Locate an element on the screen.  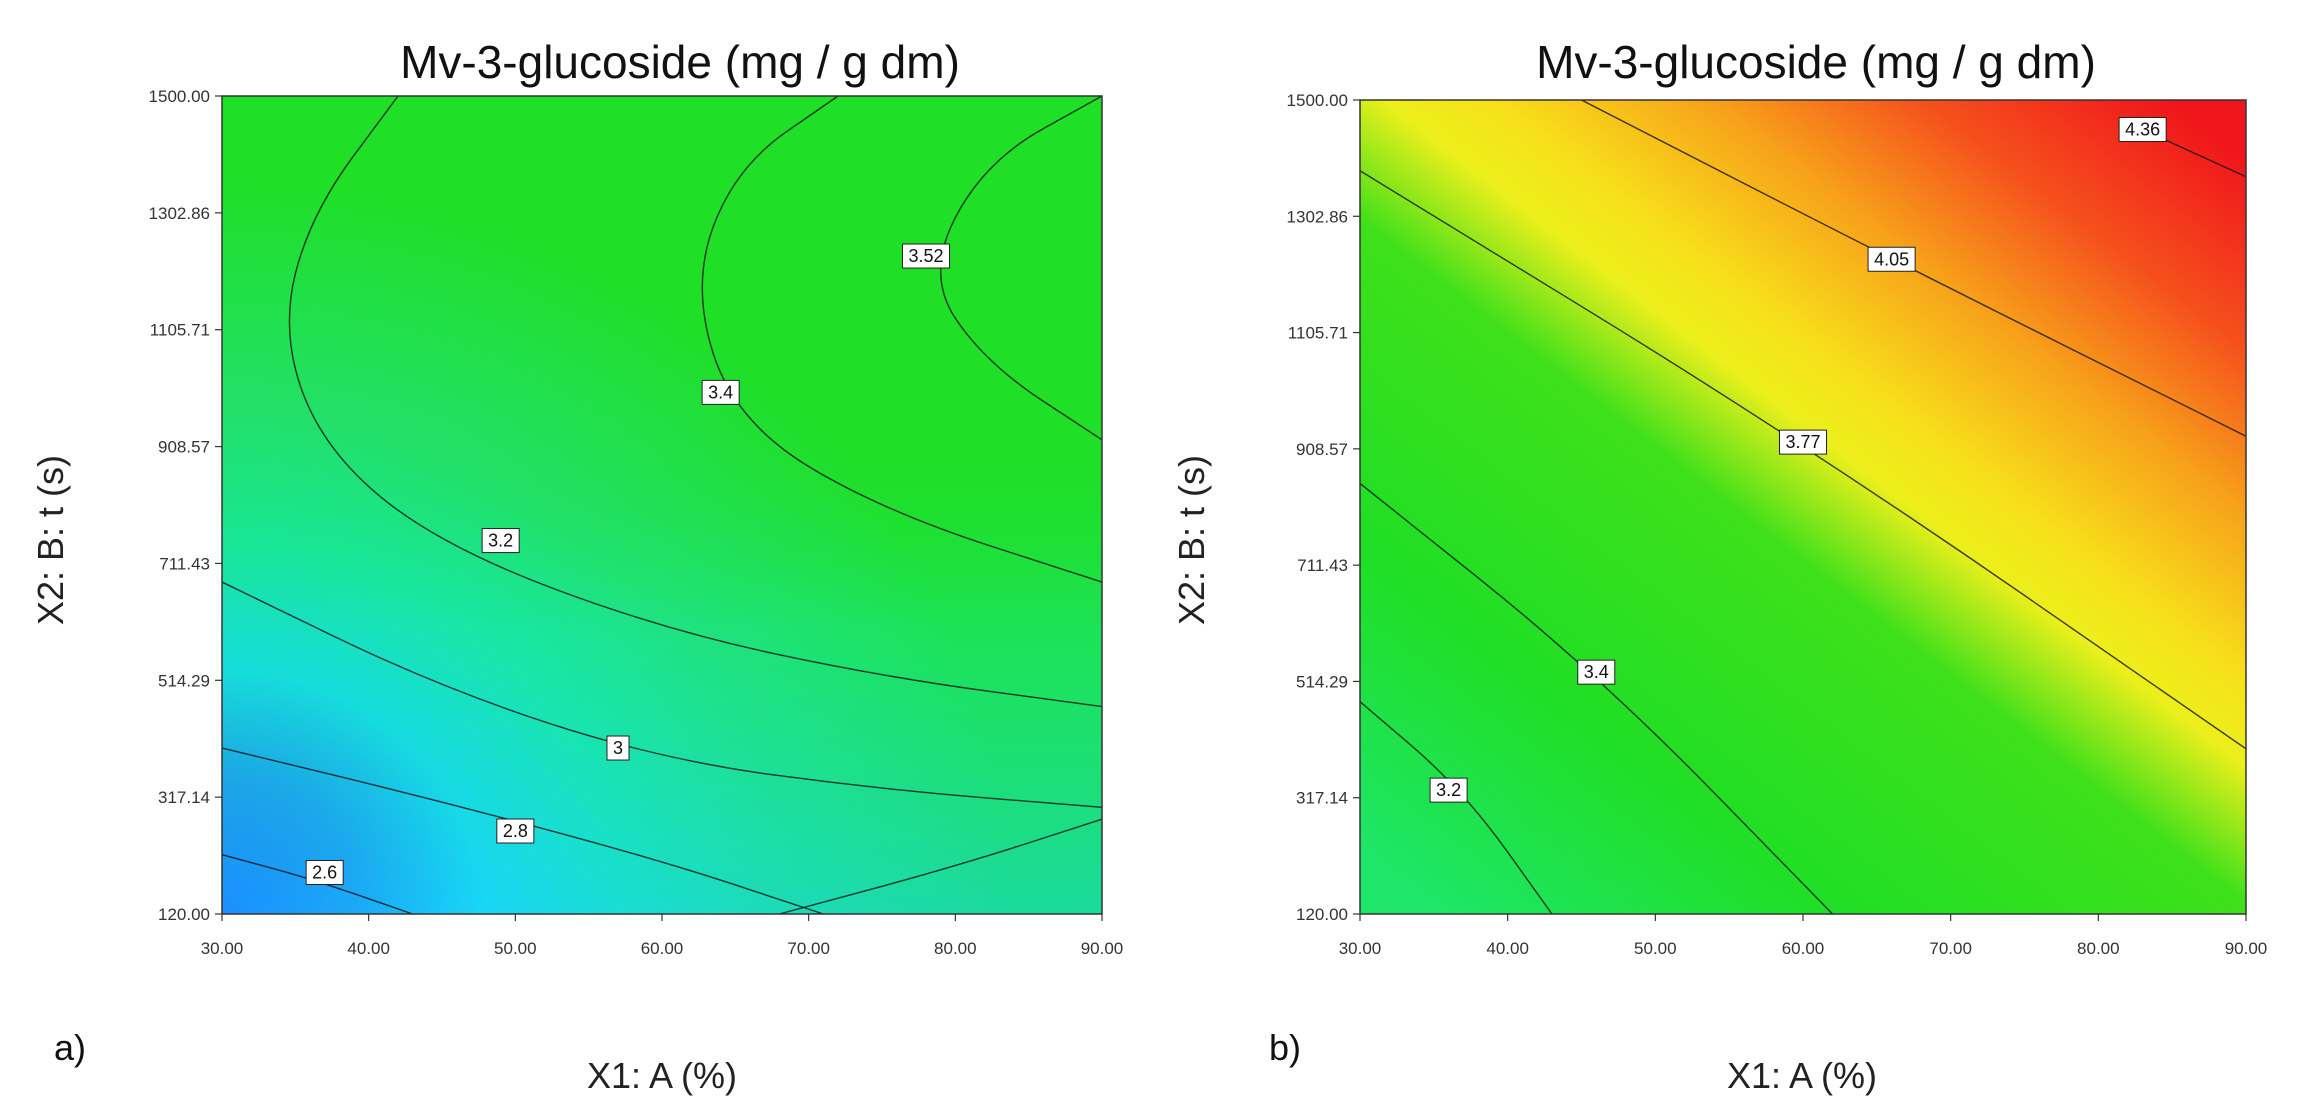
contour-label: 3.52 is located at coordinates (926, 256).